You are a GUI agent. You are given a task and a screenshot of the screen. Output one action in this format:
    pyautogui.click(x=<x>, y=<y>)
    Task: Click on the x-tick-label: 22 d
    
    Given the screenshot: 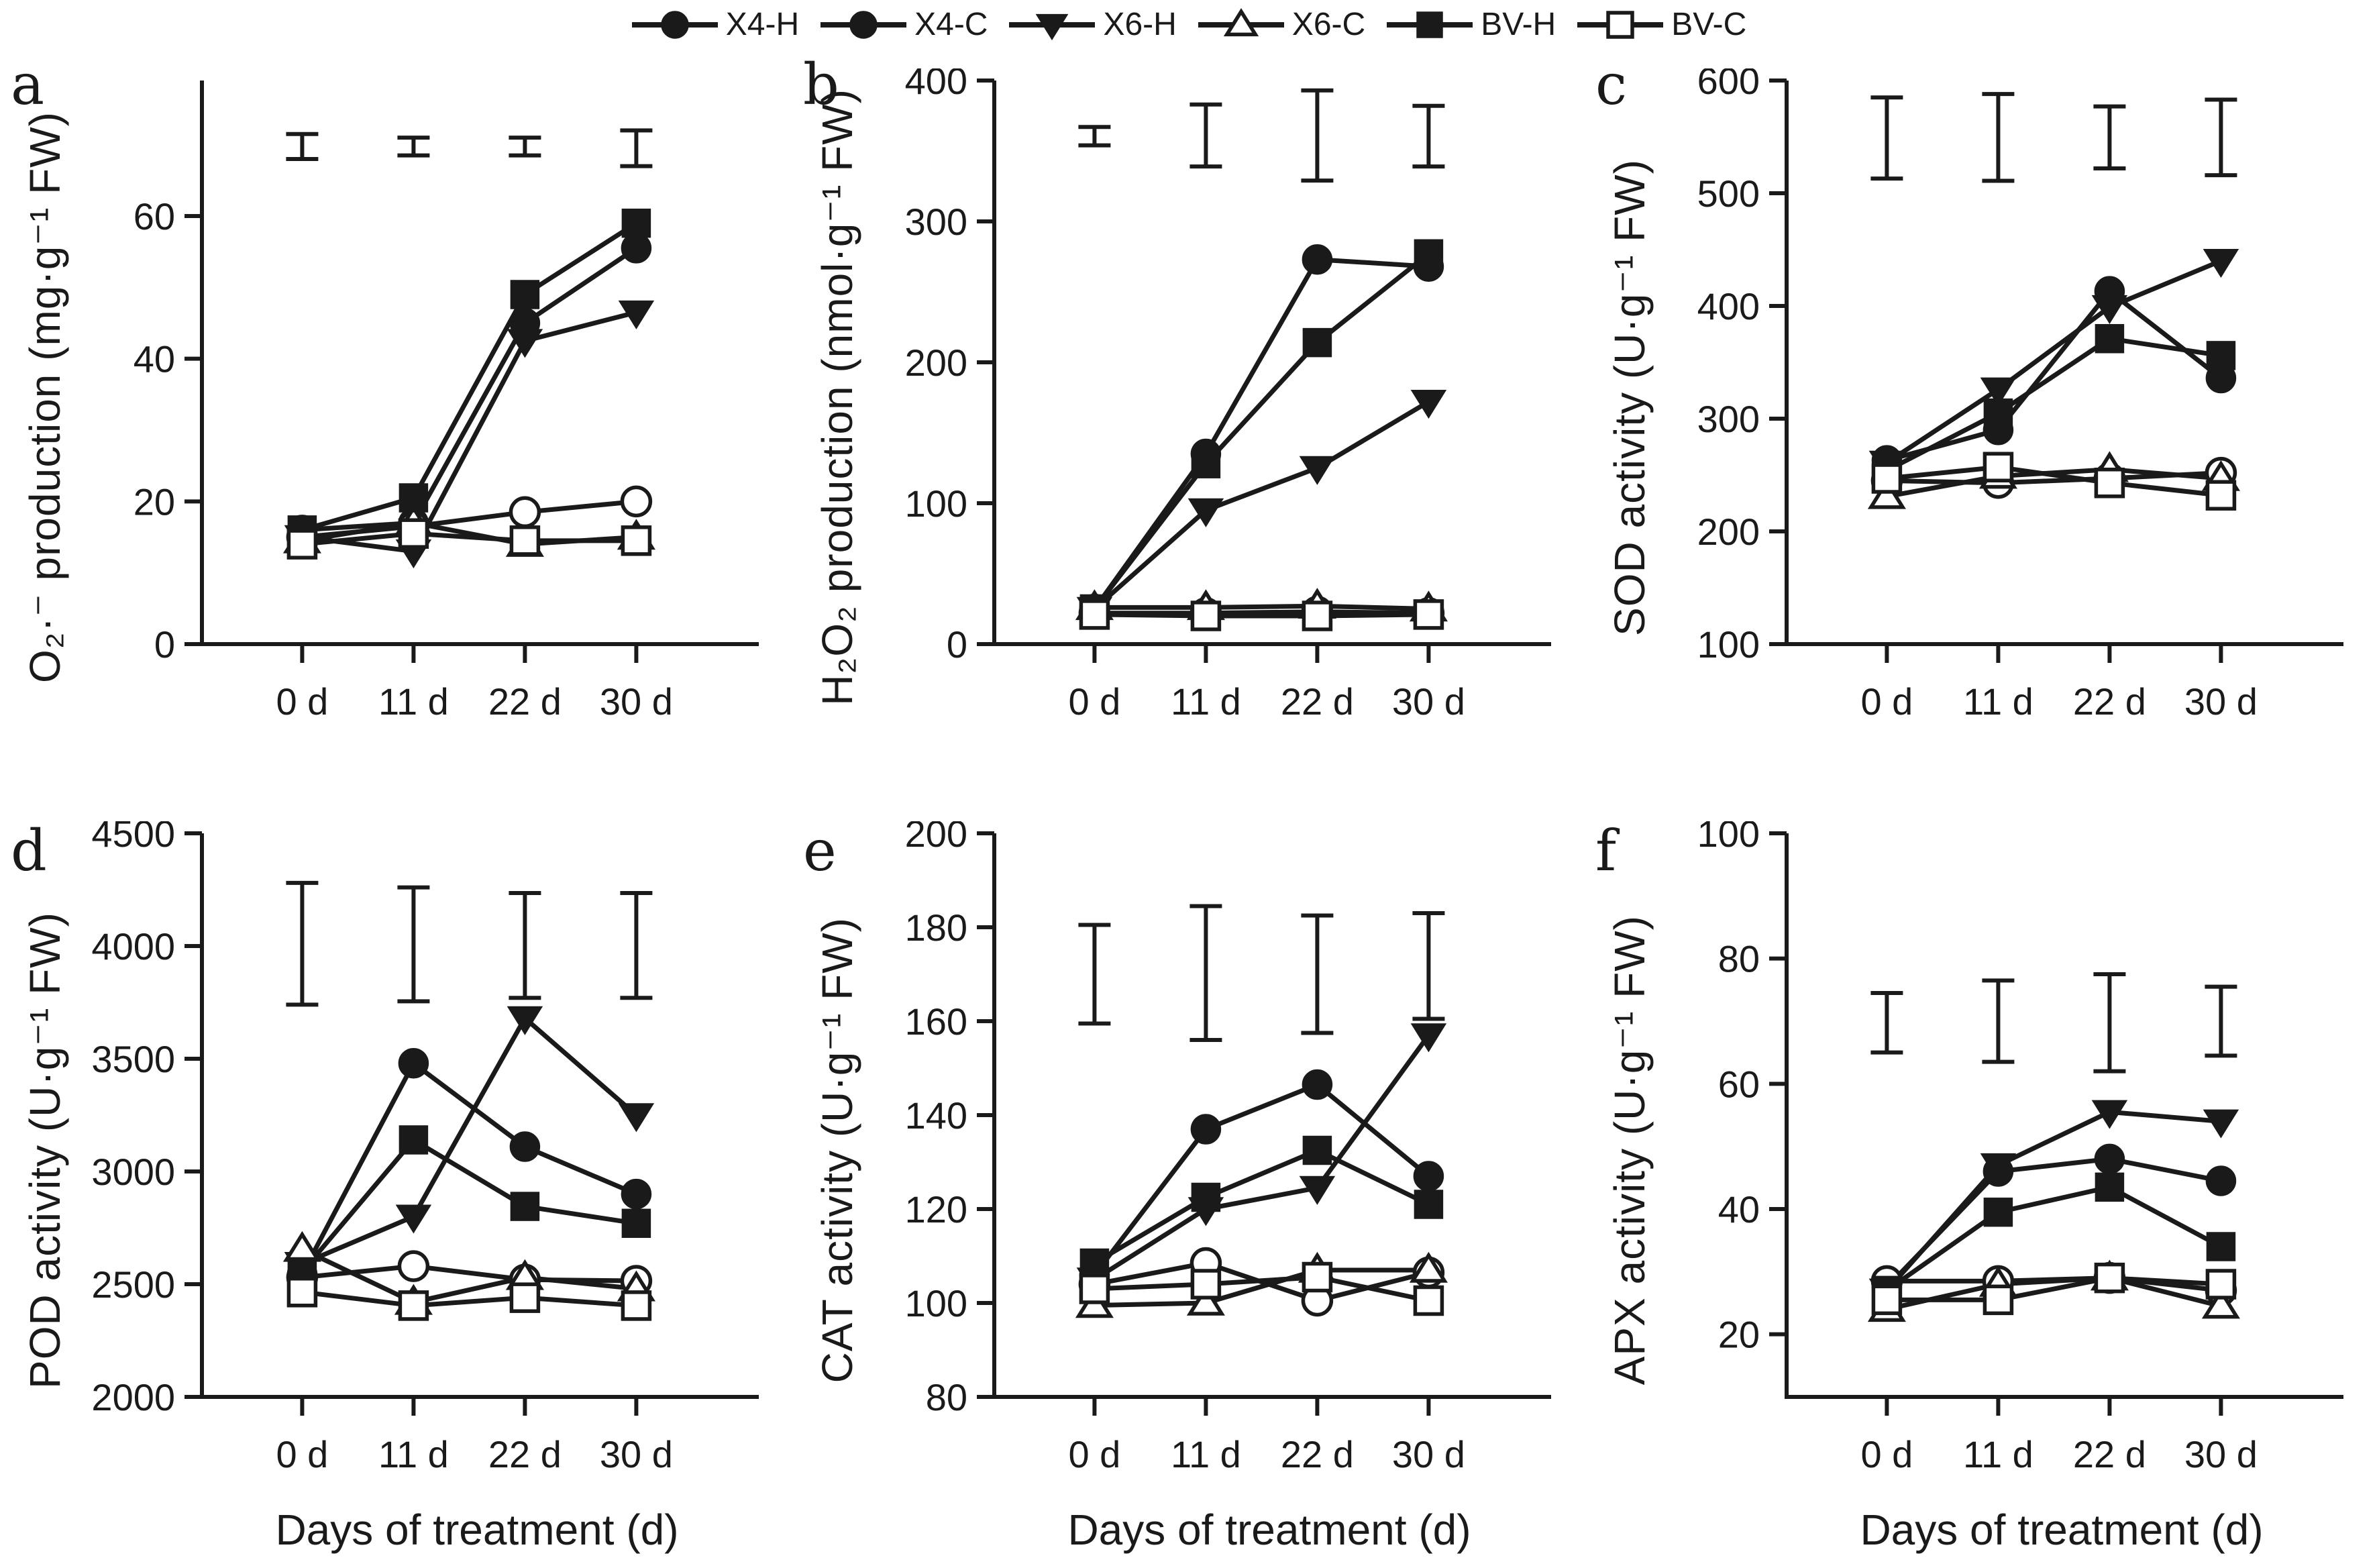 What is the action you would take?
    pyautogui.click(x=525, y=1454)
    